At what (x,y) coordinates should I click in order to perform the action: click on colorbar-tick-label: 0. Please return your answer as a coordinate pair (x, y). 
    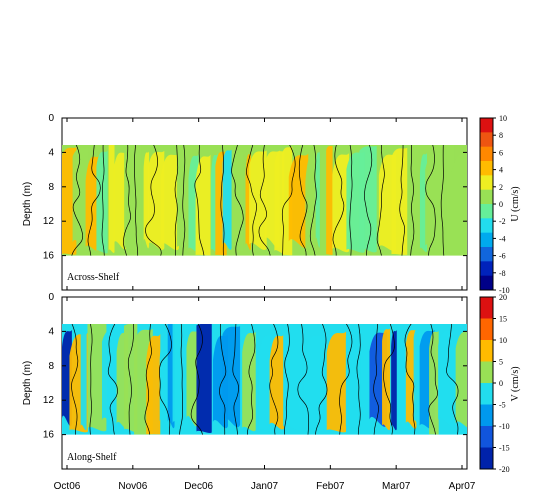
    Looking at the image, I should click on (501, 383).